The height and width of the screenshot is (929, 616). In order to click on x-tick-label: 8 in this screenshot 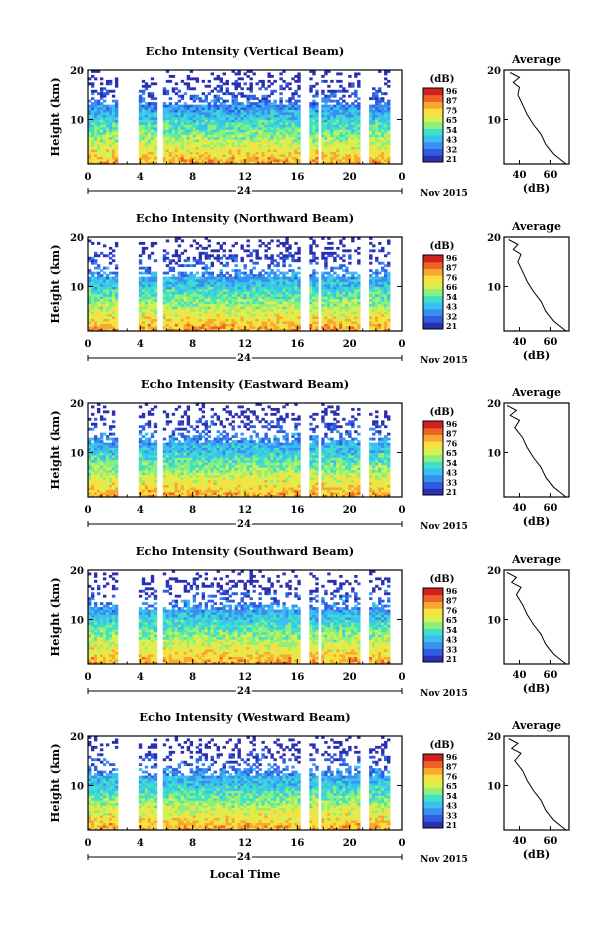, I will do `click(192, 344)`.